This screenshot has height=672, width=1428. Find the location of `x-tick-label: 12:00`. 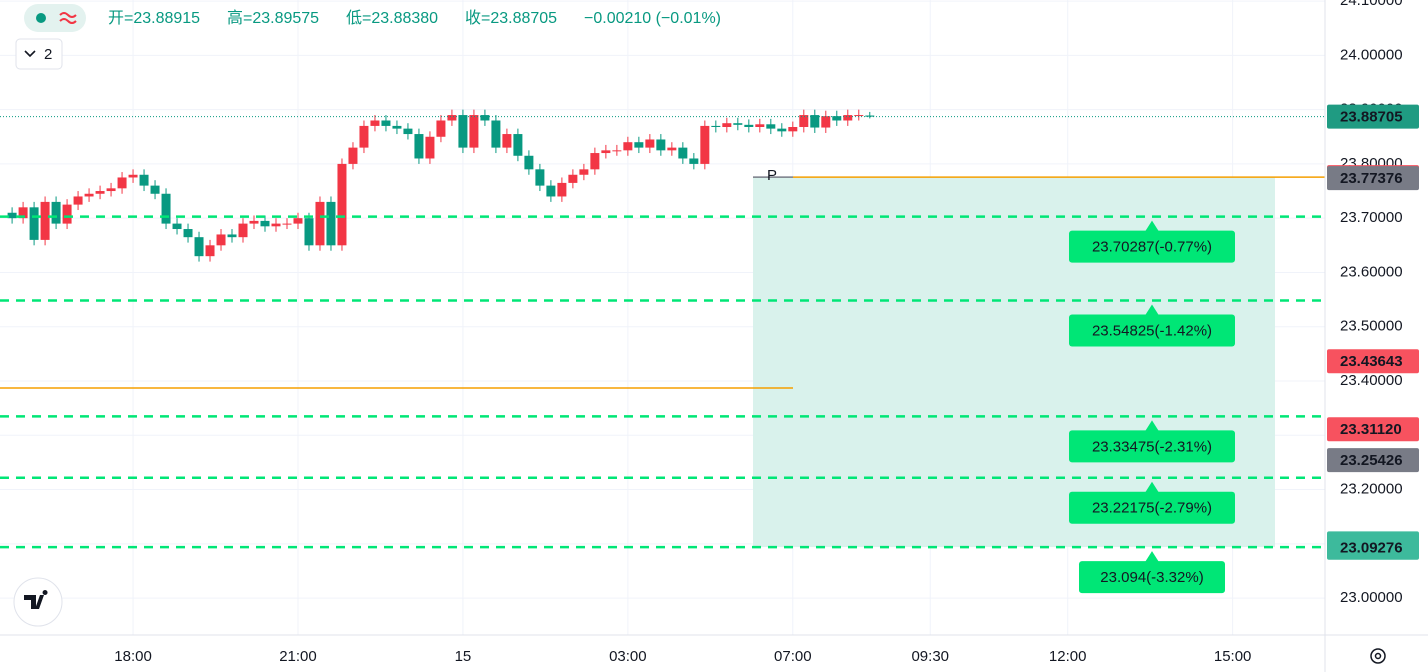

x-tick-label: 12:00 is located at coordinates (1068, 656).